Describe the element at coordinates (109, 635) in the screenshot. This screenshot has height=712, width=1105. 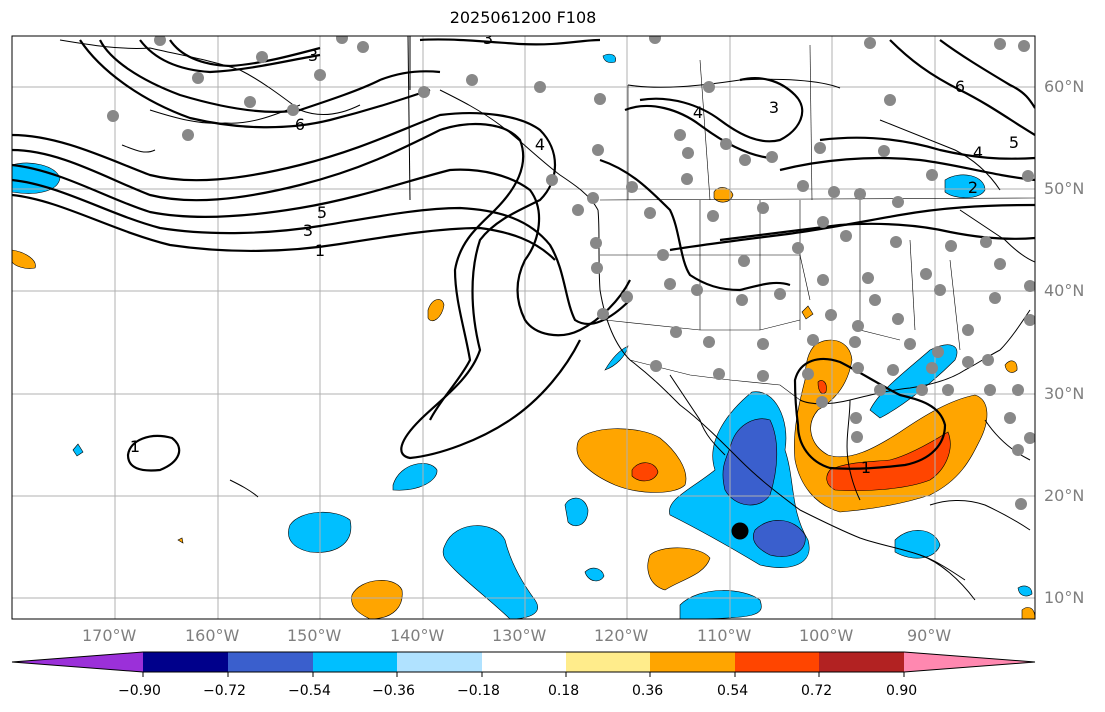
I see `lon-label-170w: 170°W` at that location.